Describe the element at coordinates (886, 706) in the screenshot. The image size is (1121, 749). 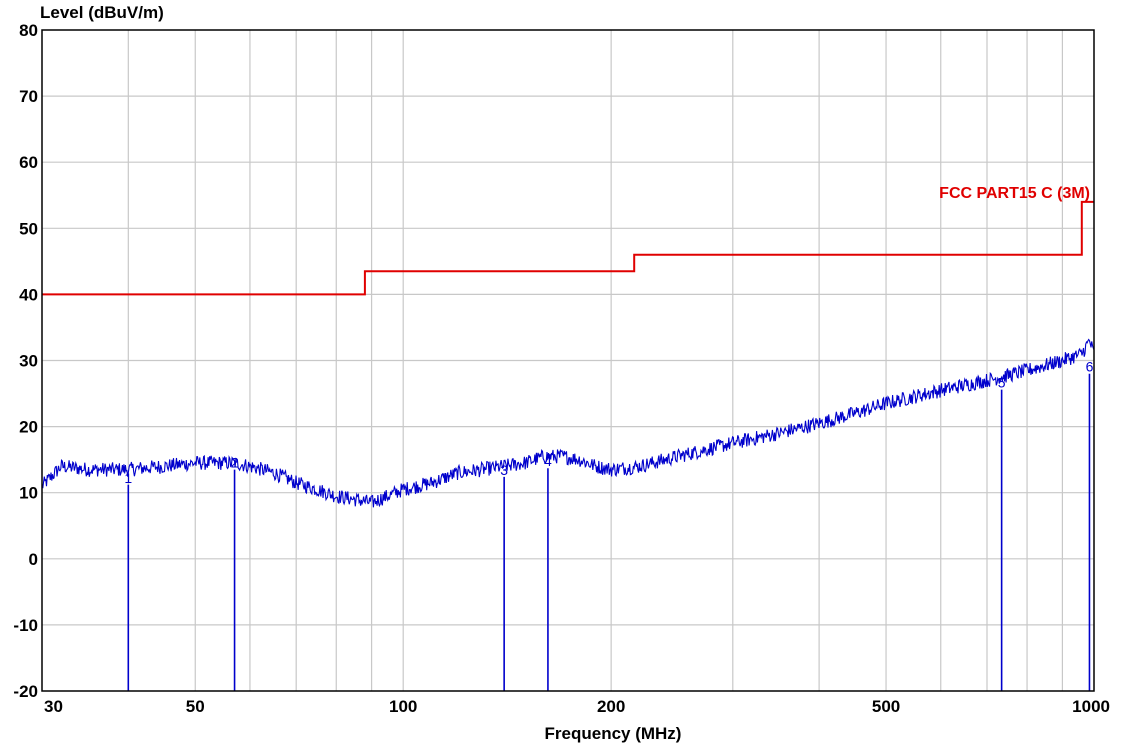
I see `x-tick-label: 500` at that location.